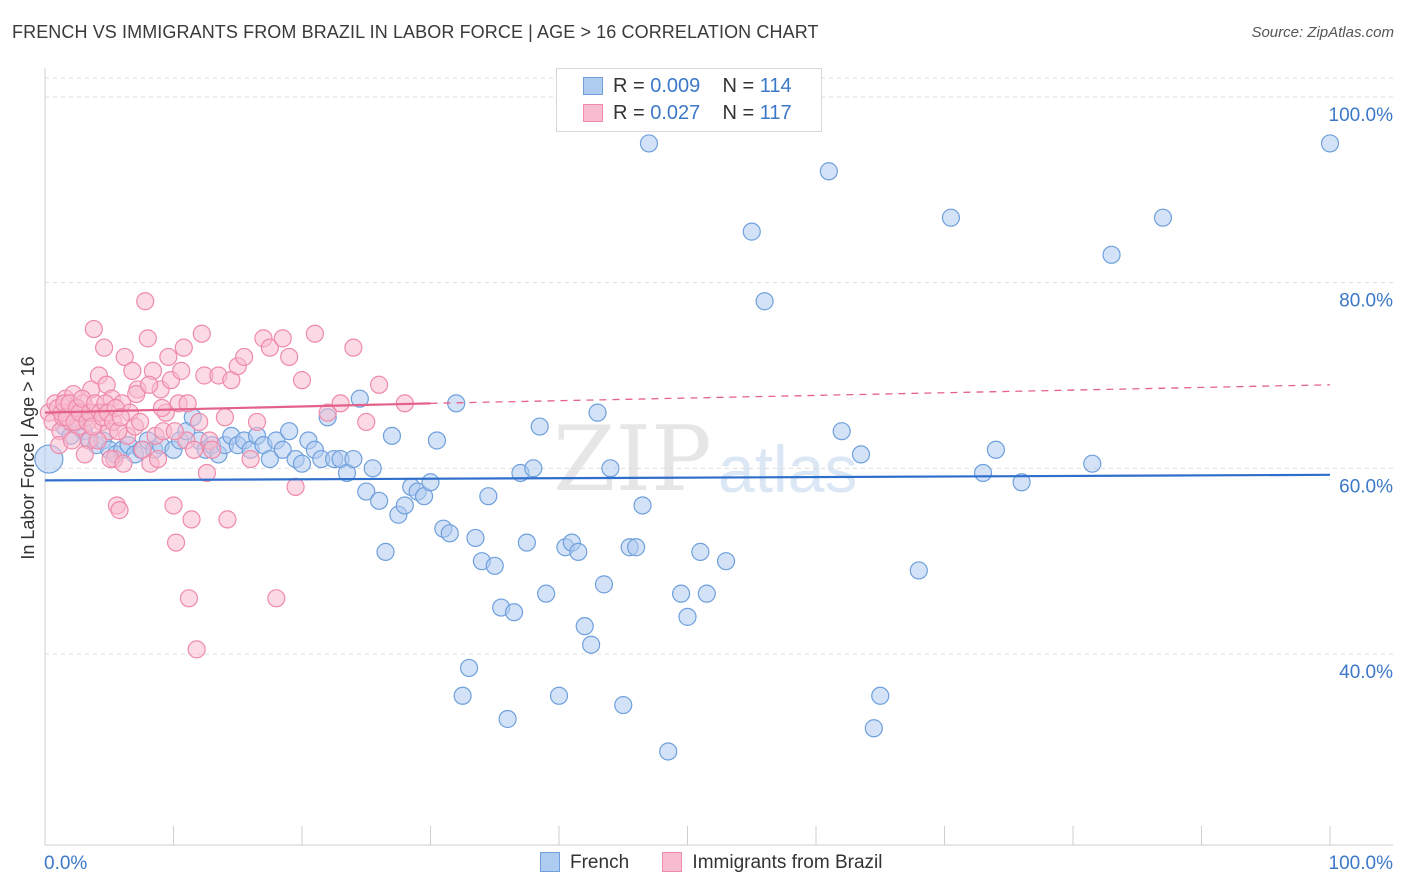 The image size is (1406, 892). I want to click on legend-row-french: R = 0.009 N = 114, so click(687, 86).